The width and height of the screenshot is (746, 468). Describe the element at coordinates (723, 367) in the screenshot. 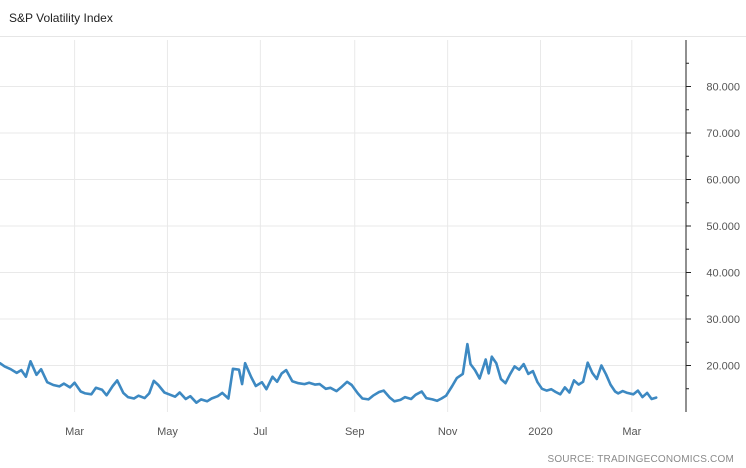

I see `y-tick-label: 20.000` at that location.